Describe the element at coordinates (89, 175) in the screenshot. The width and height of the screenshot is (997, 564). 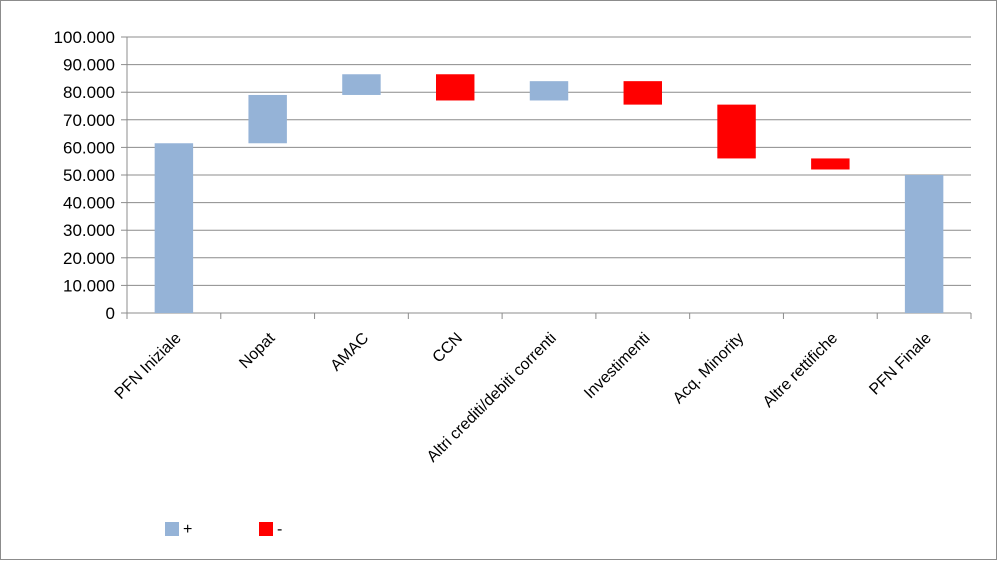
I see `y-tick-label: 50.000` at that location.